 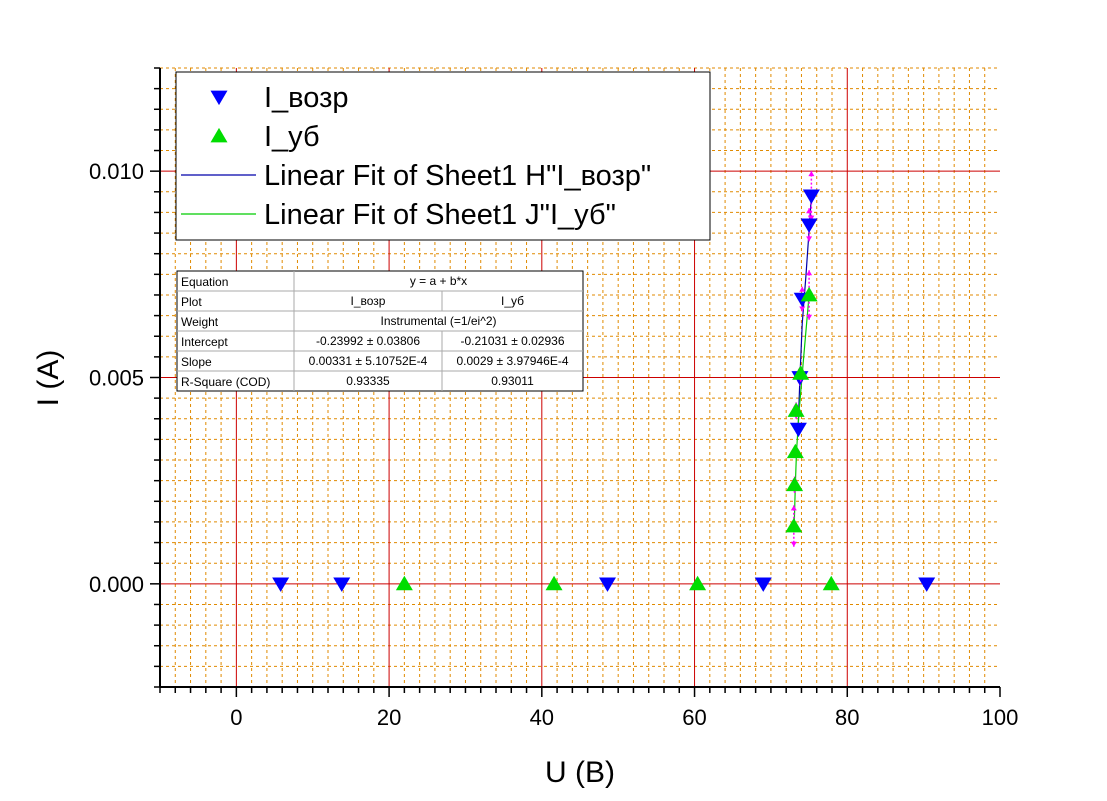 What do you see at coordinates (694, 717) in the screenshot?
I see `x-tick-label: 60` at bounding box center [694, 717].